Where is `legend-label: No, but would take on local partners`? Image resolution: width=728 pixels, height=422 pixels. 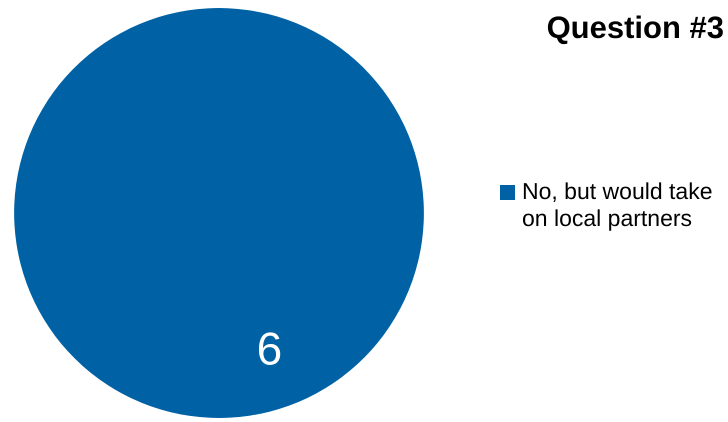
legend-label: No, but would take on local partners is located at coordinates (617, 204).